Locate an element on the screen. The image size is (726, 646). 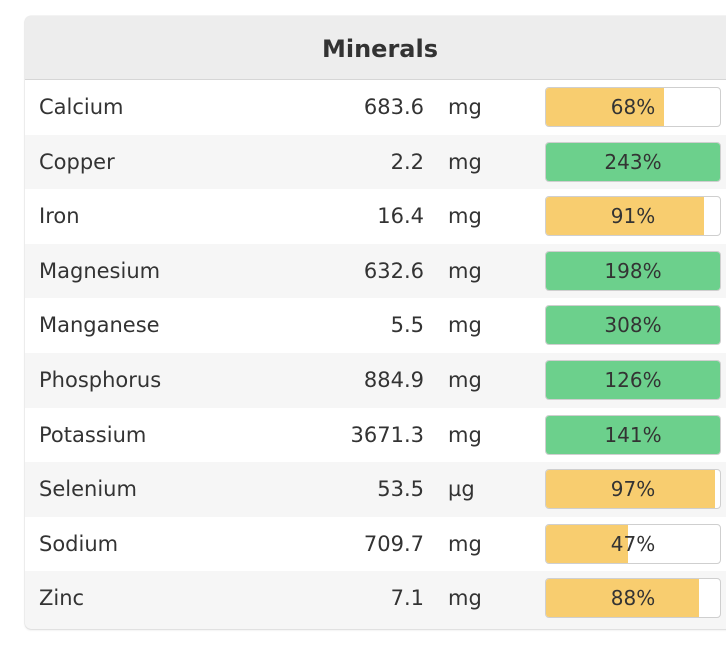
percent-label: 198% is located at coordinates (633, 270).